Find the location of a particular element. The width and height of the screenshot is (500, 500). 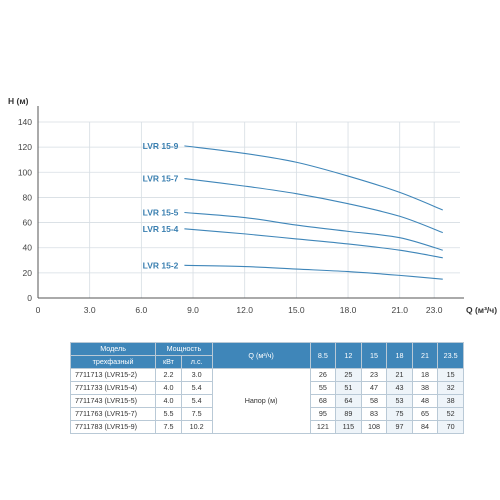

head-cell: 121 is located at coordinates (323, 427).